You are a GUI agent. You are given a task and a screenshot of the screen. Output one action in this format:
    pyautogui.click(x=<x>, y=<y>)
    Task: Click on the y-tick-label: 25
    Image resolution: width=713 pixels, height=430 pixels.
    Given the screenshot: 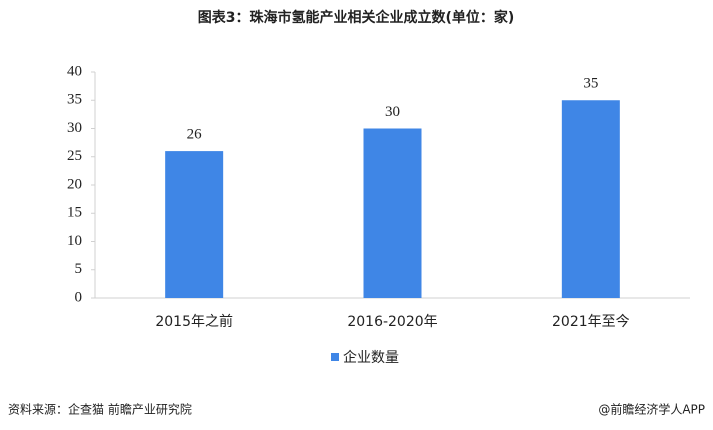 What is the action you would take?
    pyautogui.click(x=74, y=156)
    